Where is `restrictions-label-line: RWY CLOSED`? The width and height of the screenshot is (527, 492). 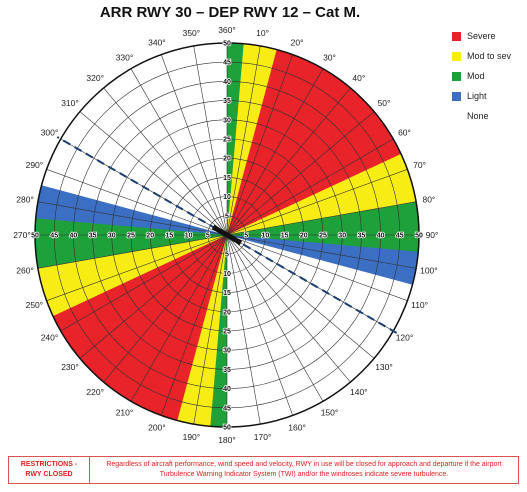
restrictions-label-line: RWY CLOSED is located at coordinates (49, 474).